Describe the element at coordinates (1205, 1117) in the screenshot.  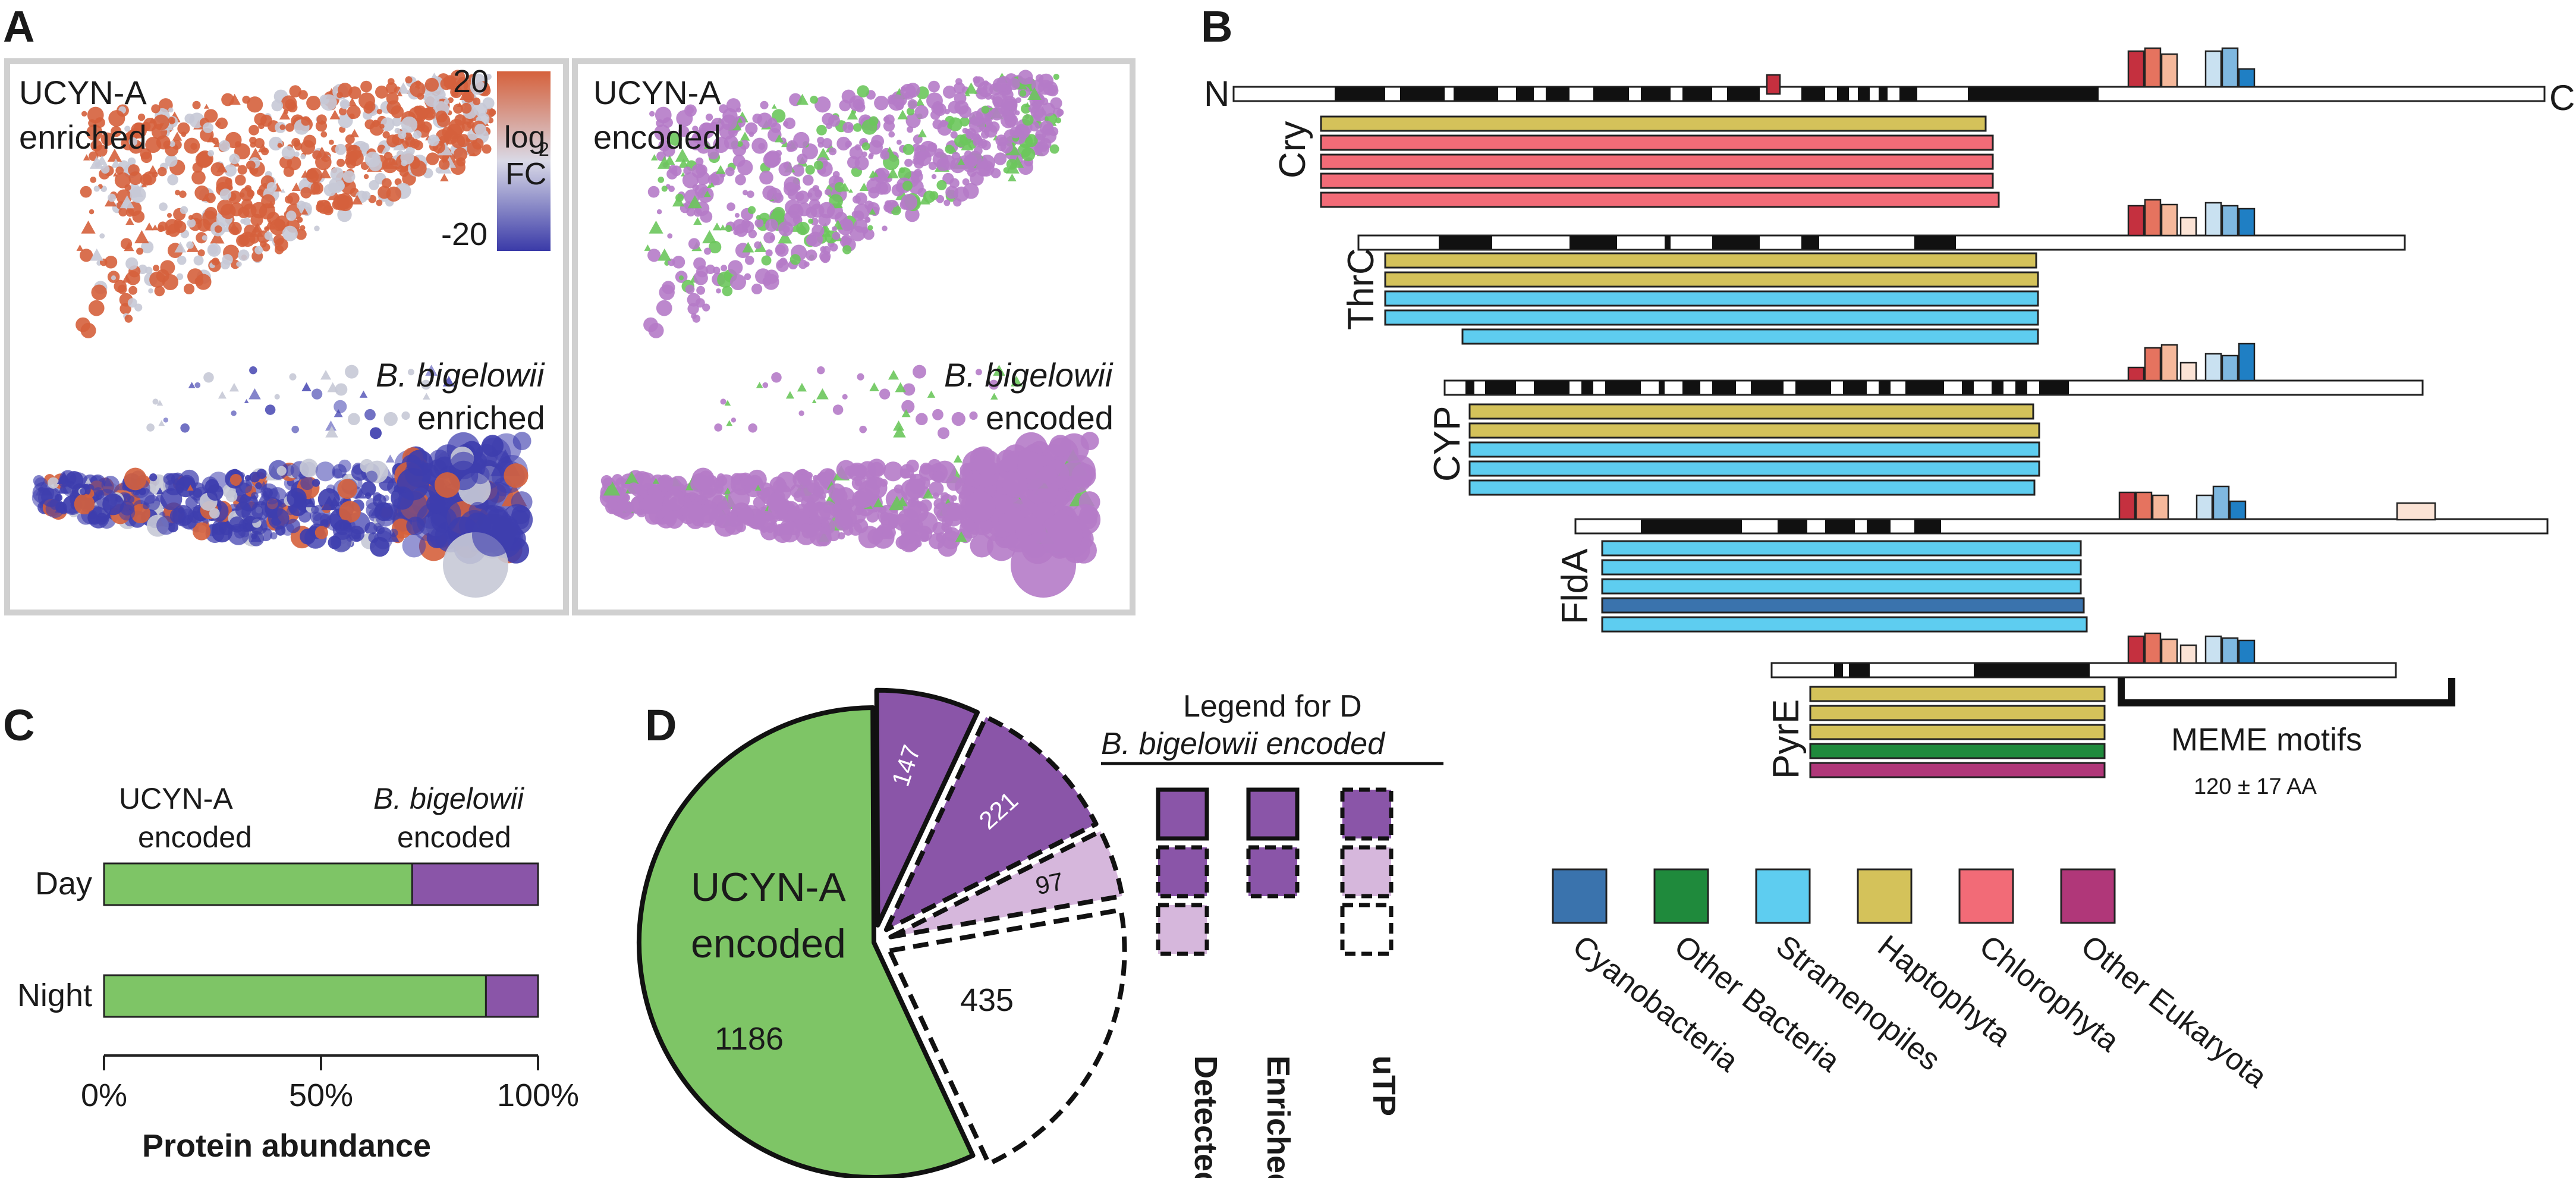
I see `d-legend-detected: Detected` at that location.